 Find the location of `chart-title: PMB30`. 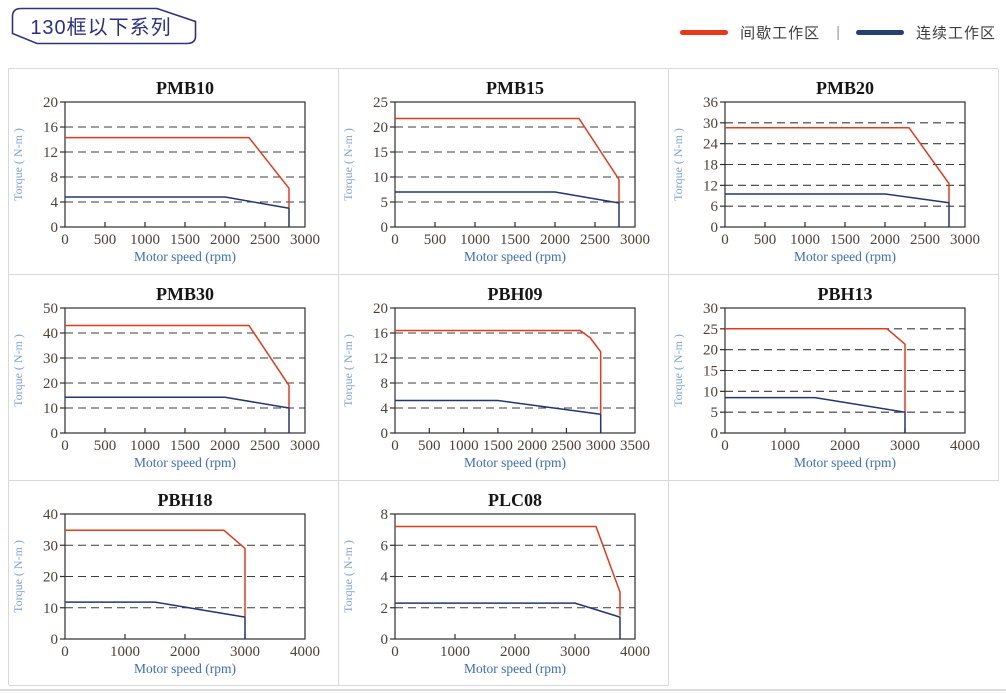

chart-title: PMB30 is located at coordinates (185, 294).